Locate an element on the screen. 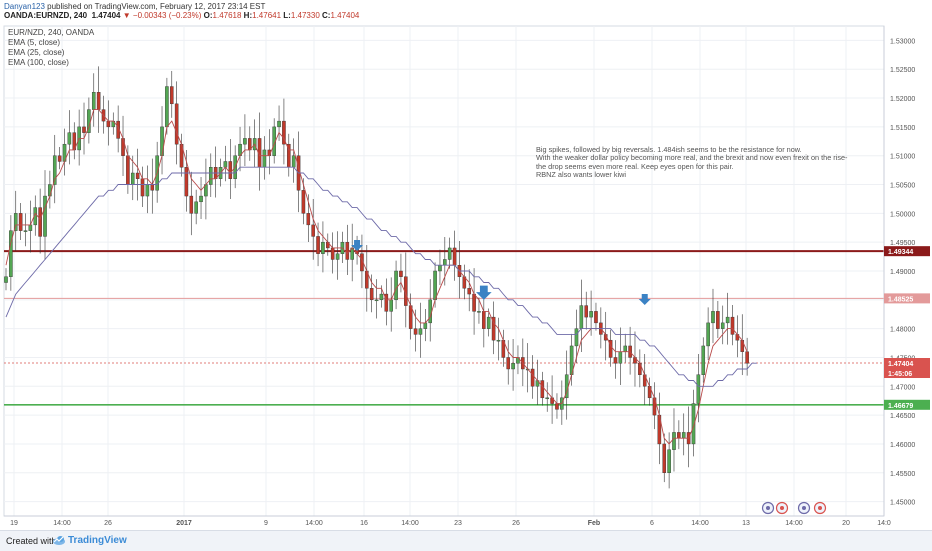  y-tick-label: 1.52500 is located at coordinates (902, 70).